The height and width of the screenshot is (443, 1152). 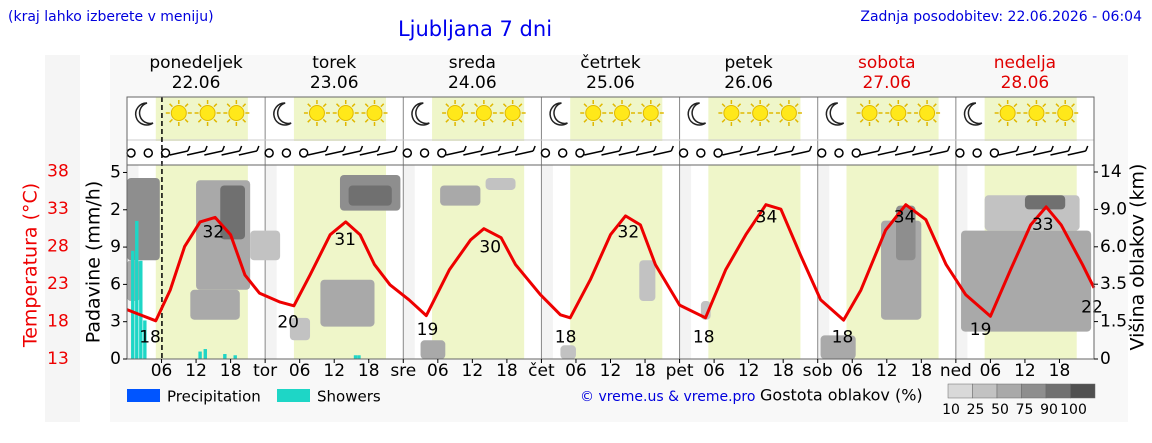 What do you see at coordinates (345, 240) in the screenshot?
I see `temperature-label: 31` at bounding box center [345, 240].